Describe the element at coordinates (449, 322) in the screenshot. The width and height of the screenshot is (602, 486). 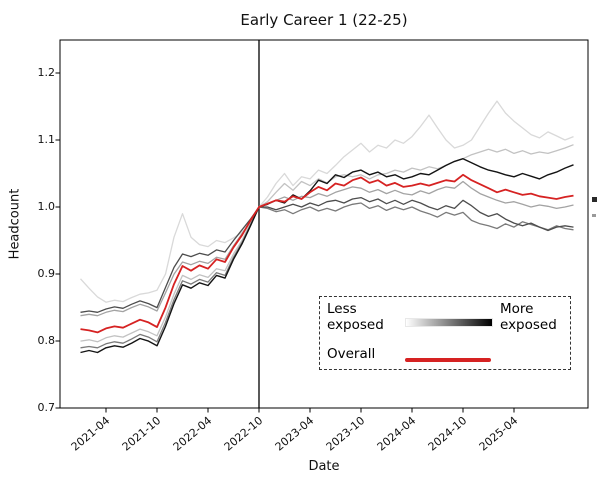
I see `legend-exposure-gradient-bar` at that location.